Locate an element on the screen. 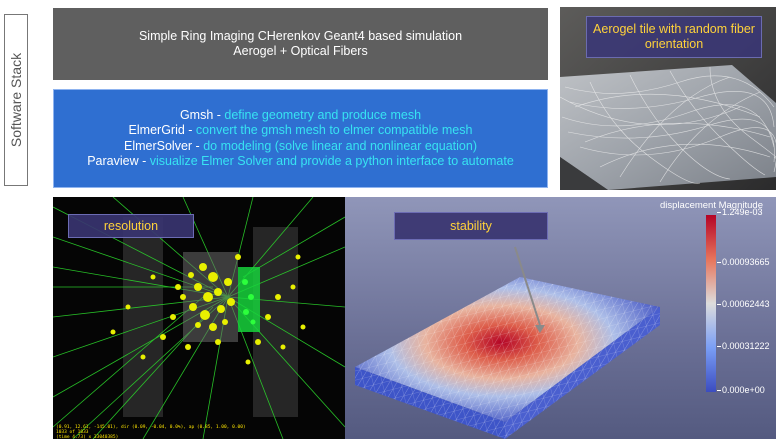 Image resolution: width=776 pixels, height=440 pixels. colorbar-tick: 0.00093665 is located at coordinates (743, 262).